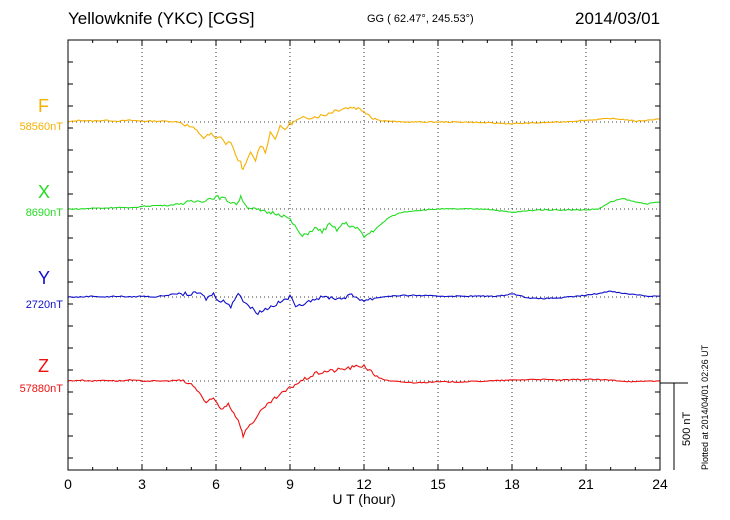 Image resolution: width=730 pixels, height=520 pixels. What do you see at coordinates (44, 278) in the screenshot?
I see `channel-letter-Y: Y` at bounding box center [44, 278].